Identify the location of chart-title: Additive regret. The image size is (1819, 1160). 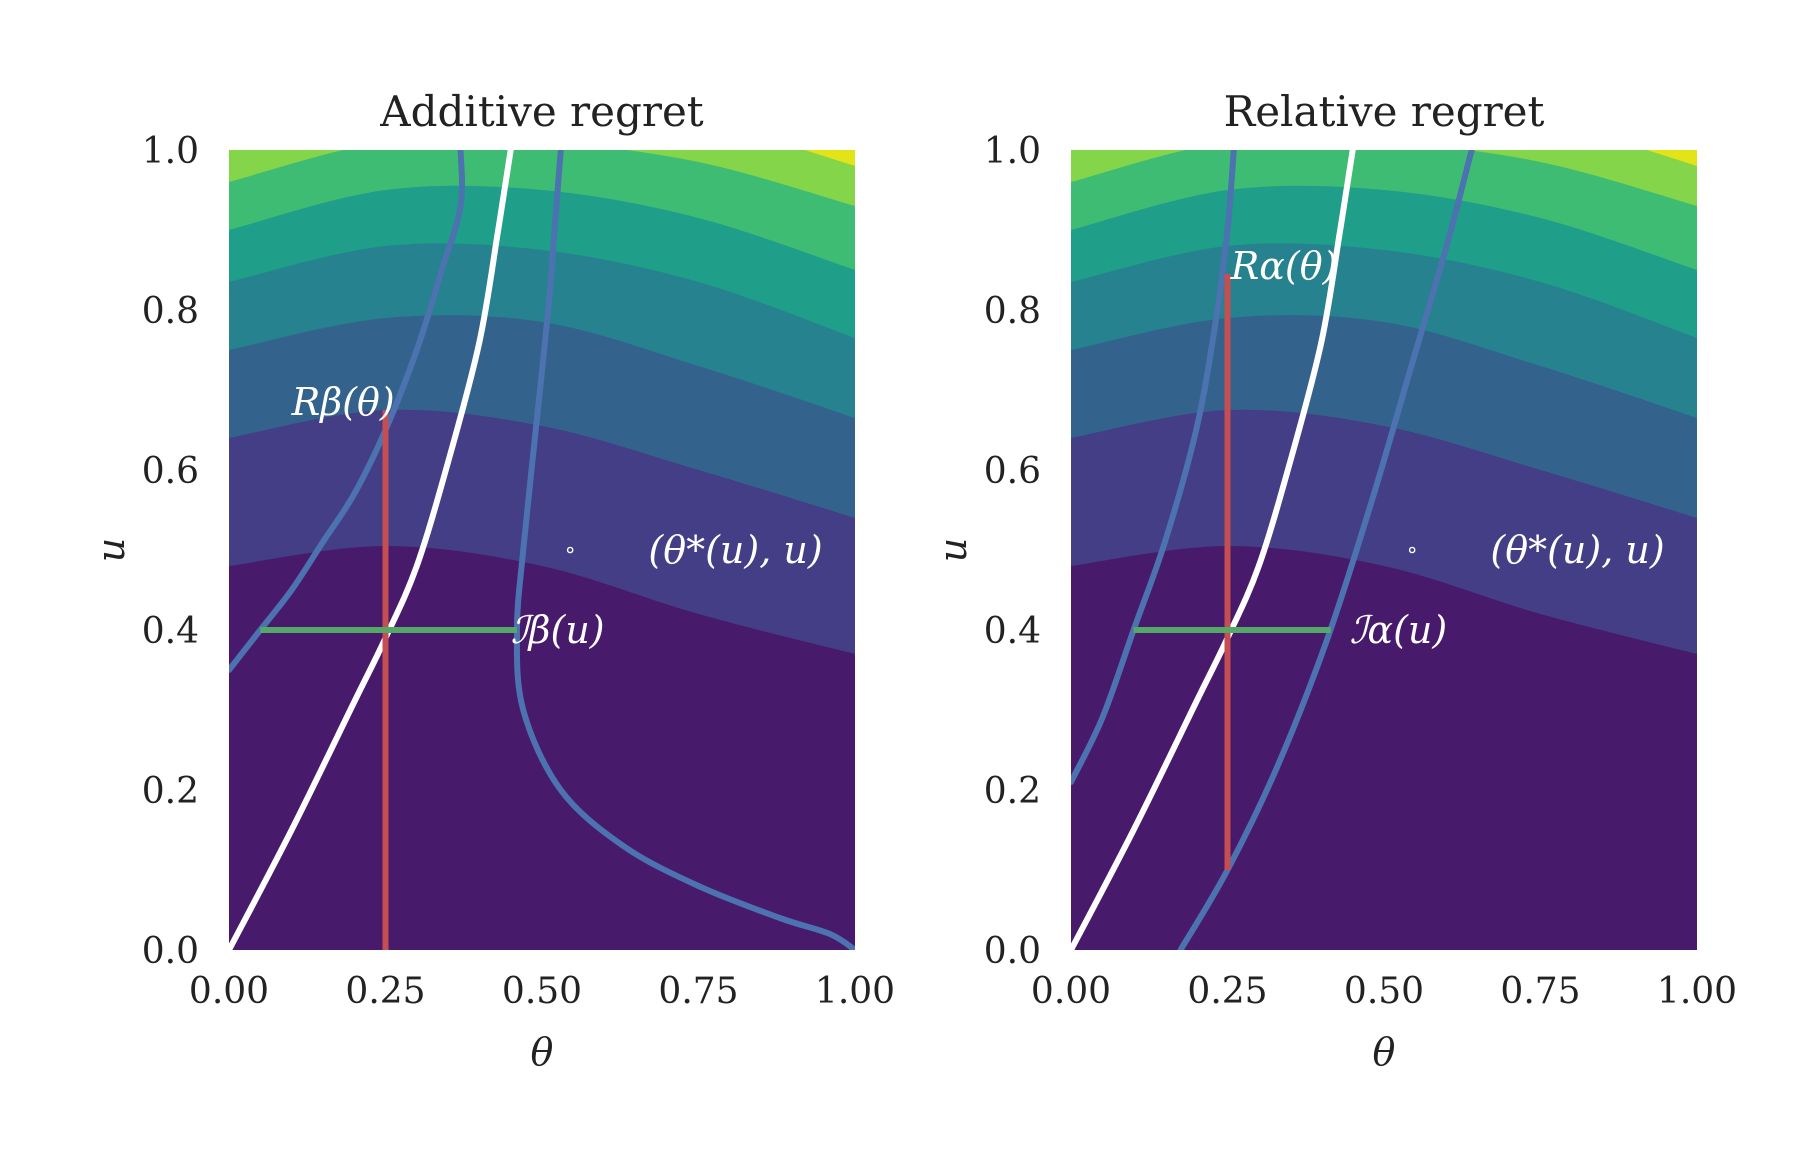
(541, 111).